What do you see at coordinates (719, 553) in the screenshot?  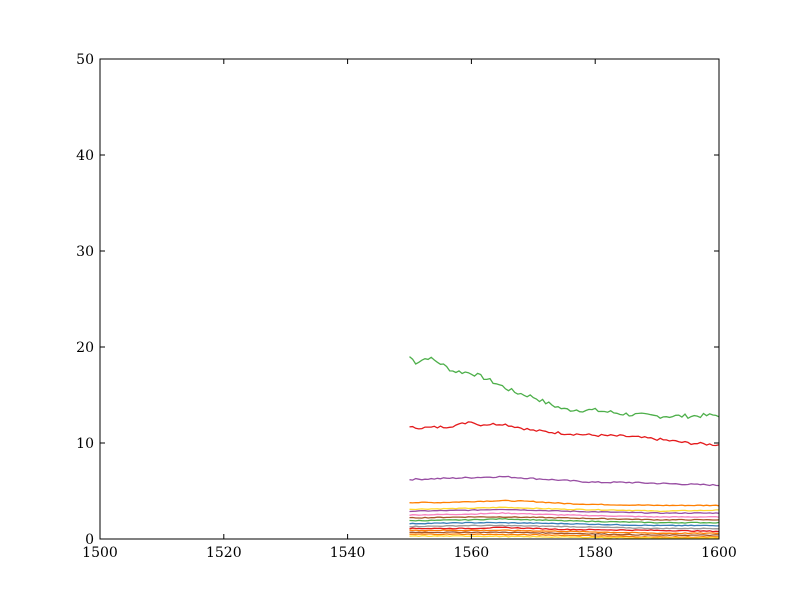 I see `x-tick-label: 1600` at bounding box center [719, 553].